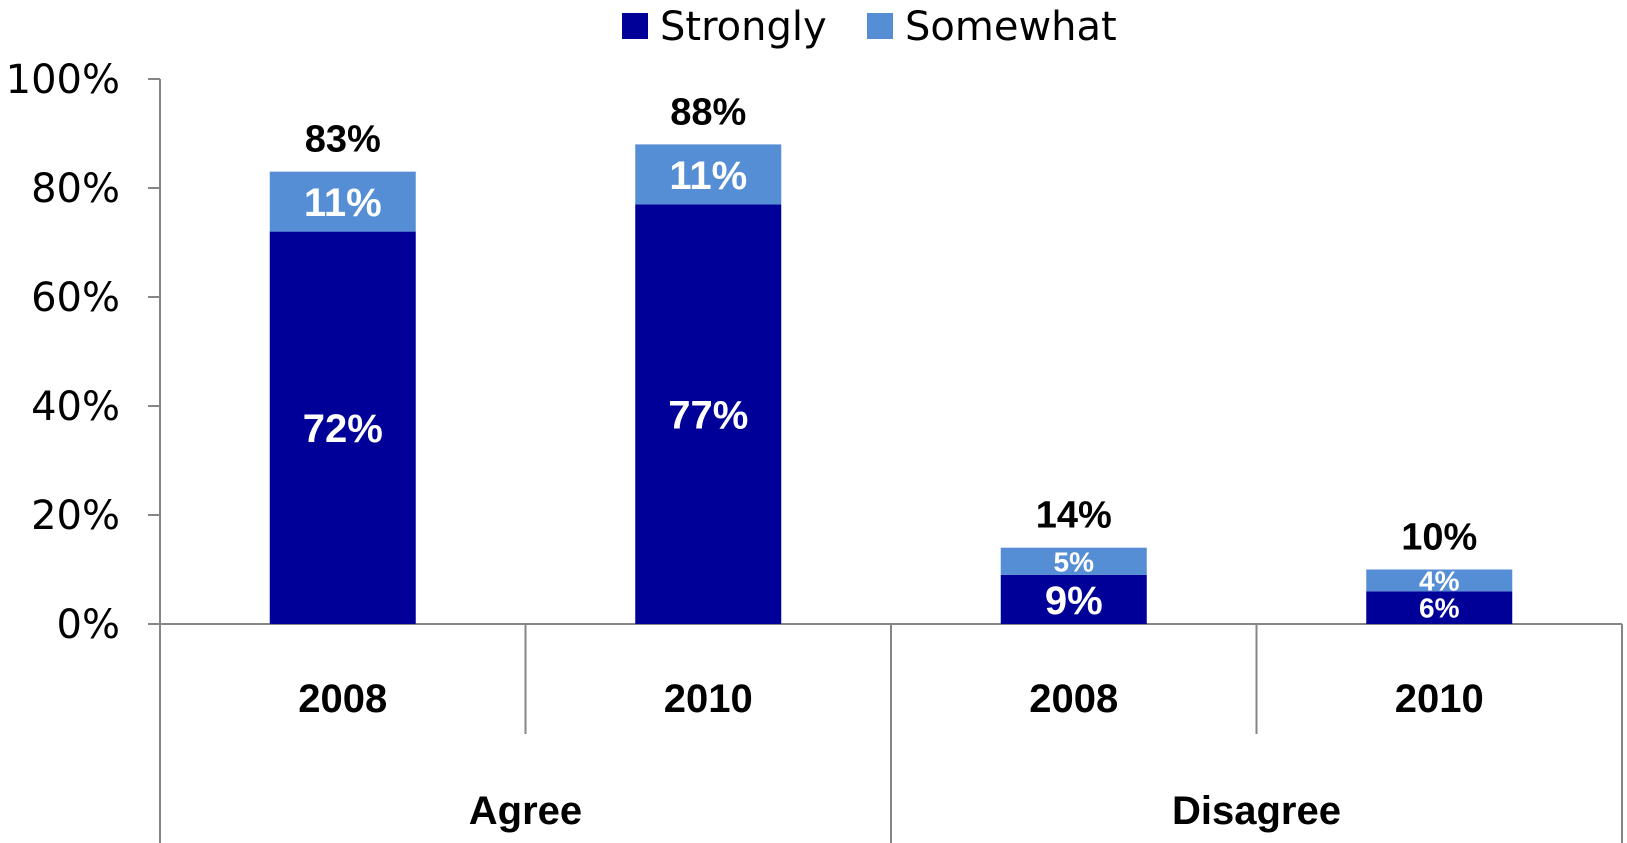 This screenshot has height=843, width=1627. I want to click on segment-value-label: 72%, so click(343, 429).